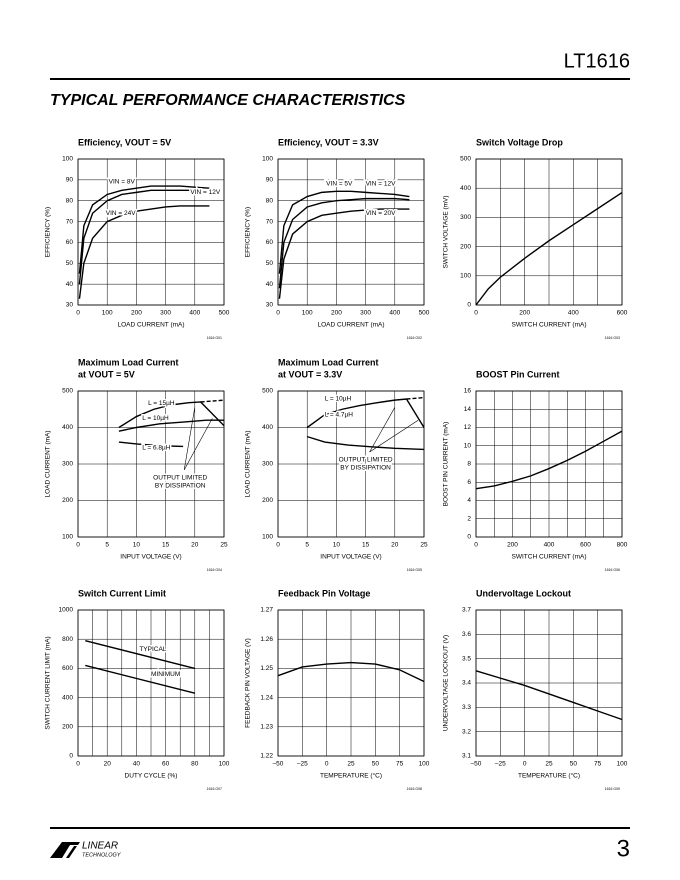 The height and width of the screenshot is (880, 680). I want to click on chart-title: BOOST Pin Current, so click(518, 374).